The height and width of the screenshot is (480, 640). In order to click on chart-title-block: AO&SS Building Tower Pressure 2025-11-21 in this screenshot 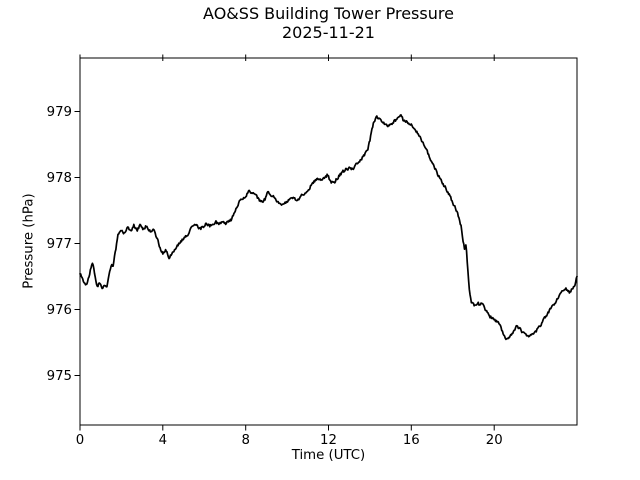, I will do `click(328, 23)`.